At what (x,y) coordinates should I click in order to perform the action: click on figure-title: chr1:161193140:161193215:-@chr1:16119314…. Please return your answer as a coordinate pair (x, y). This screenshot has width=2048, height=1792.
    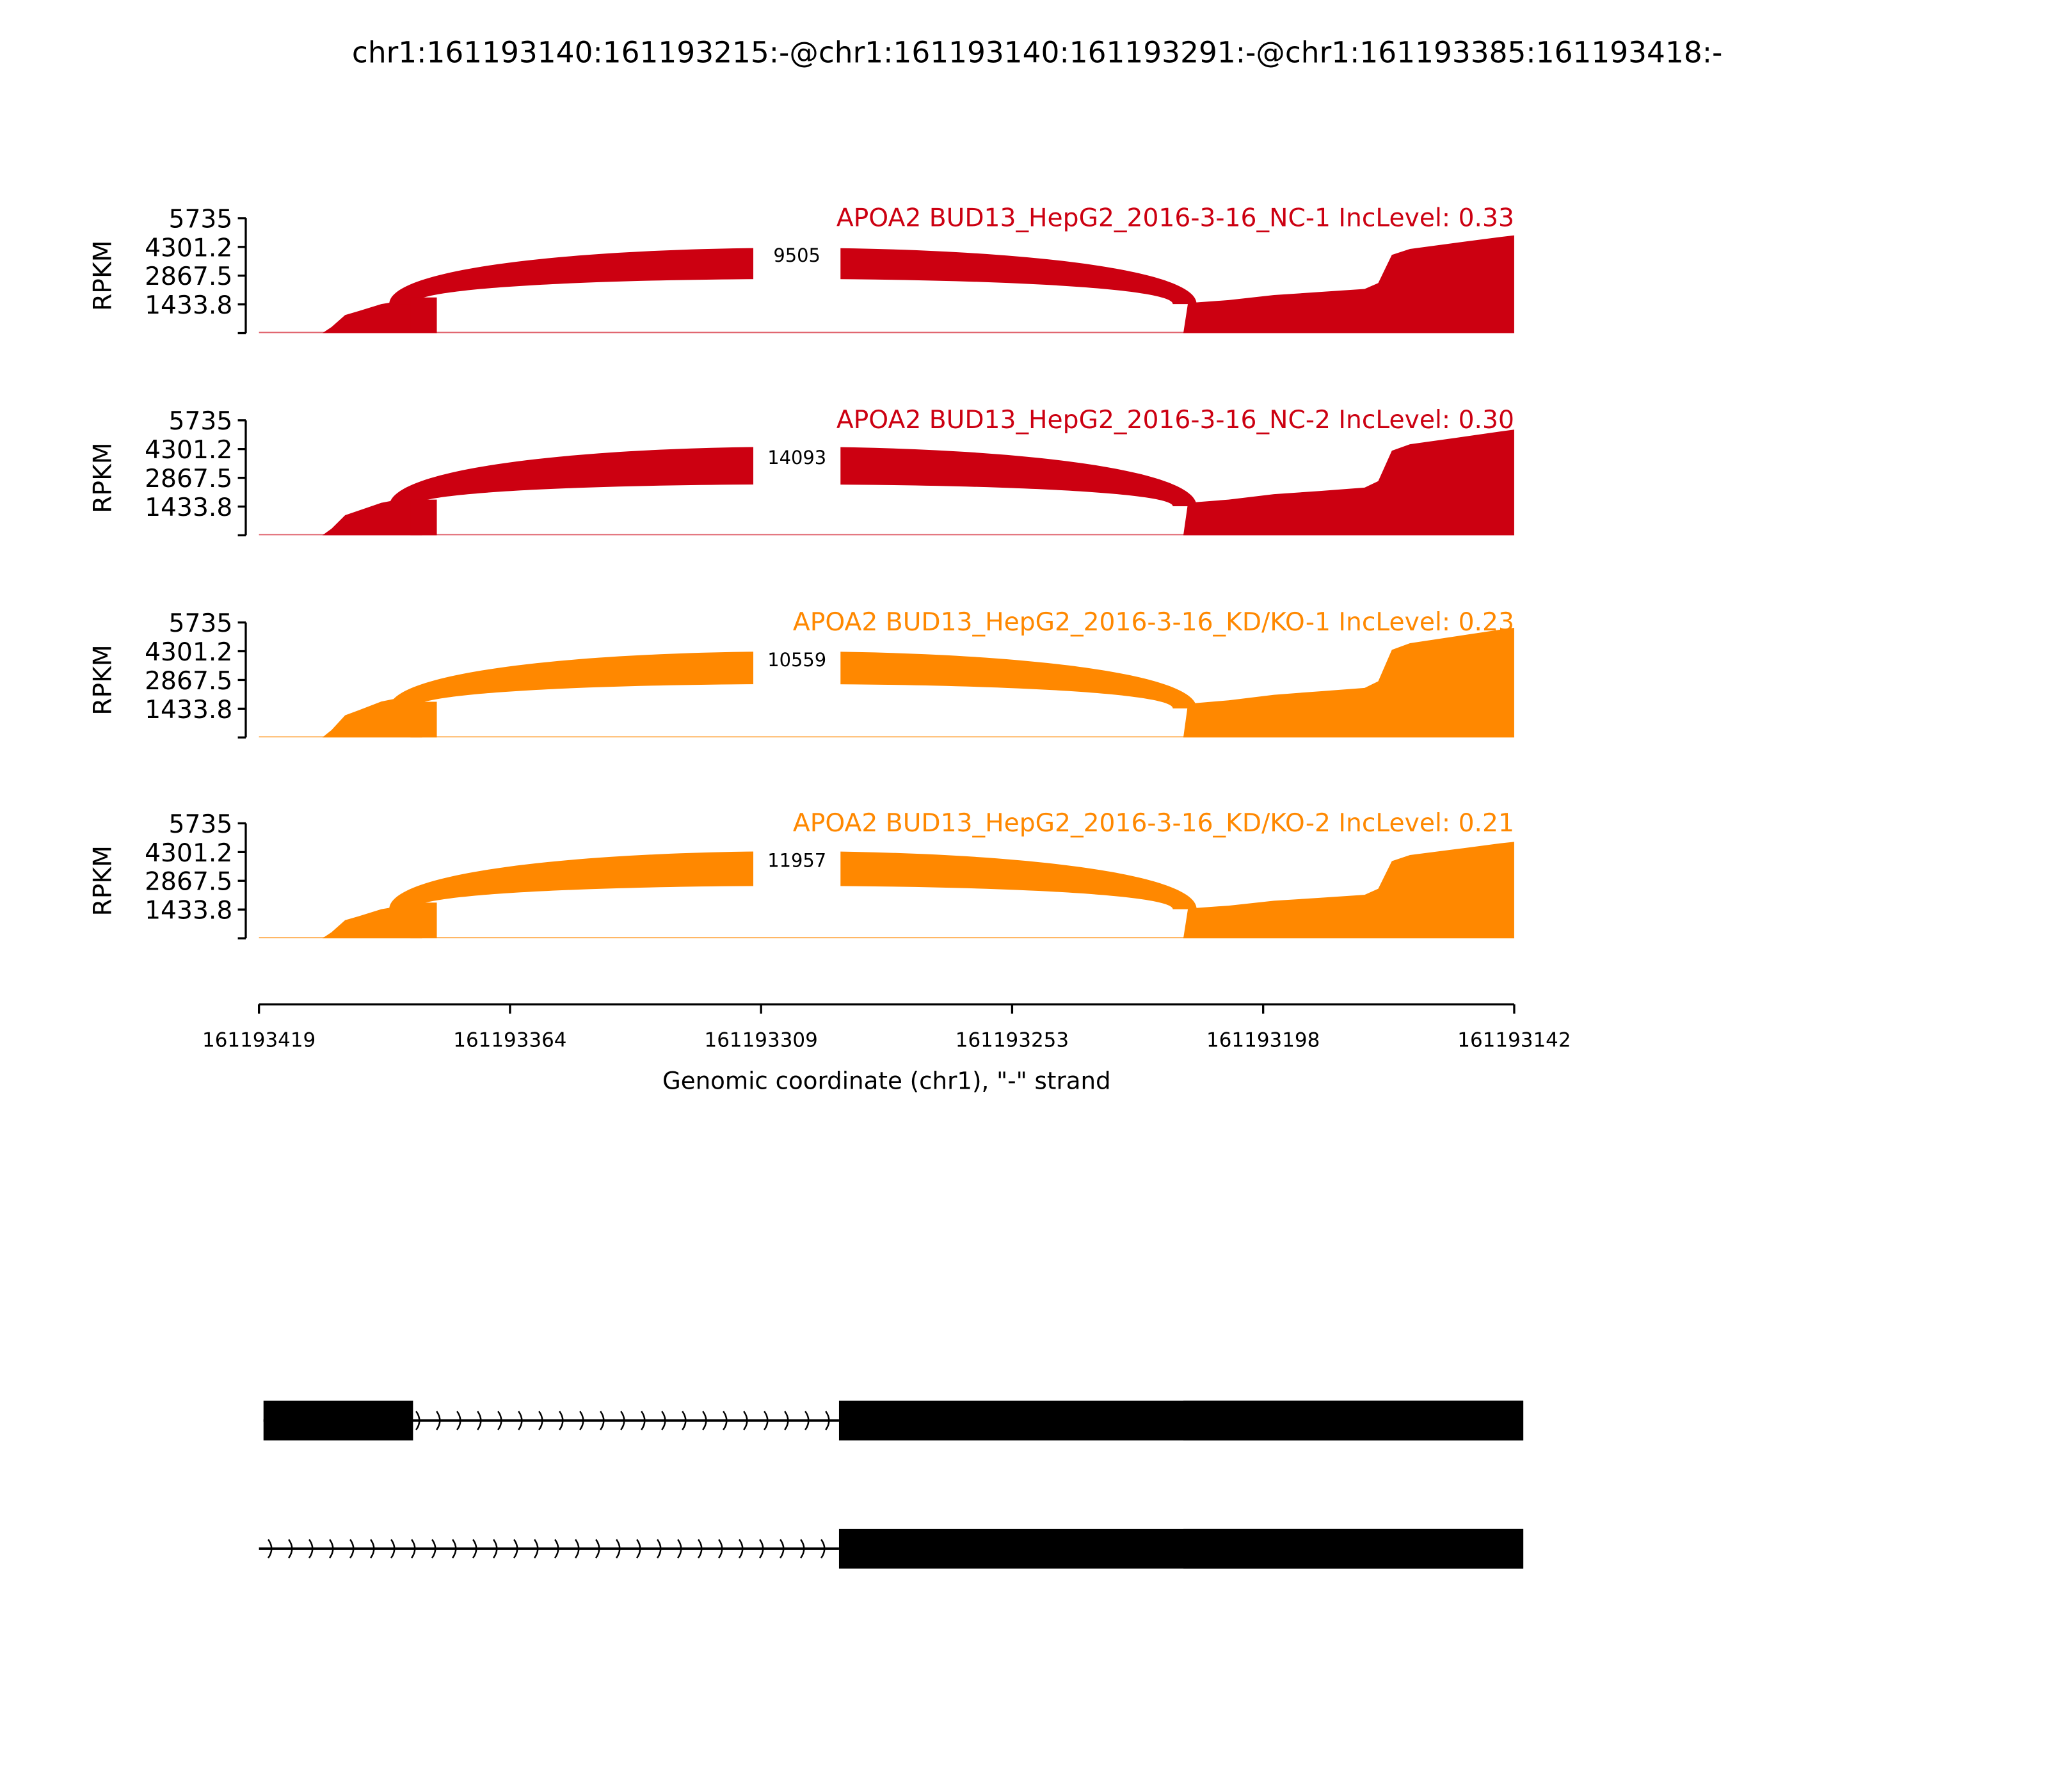
    Looking at the image, I should click on (1037, 52).